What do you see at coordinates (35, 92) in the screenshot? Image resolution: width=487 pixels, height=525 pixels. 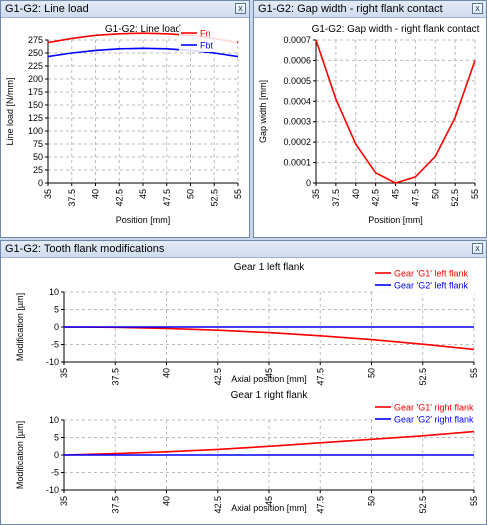 I see `y-tick-label: 175` at bounding box center [35, 92].